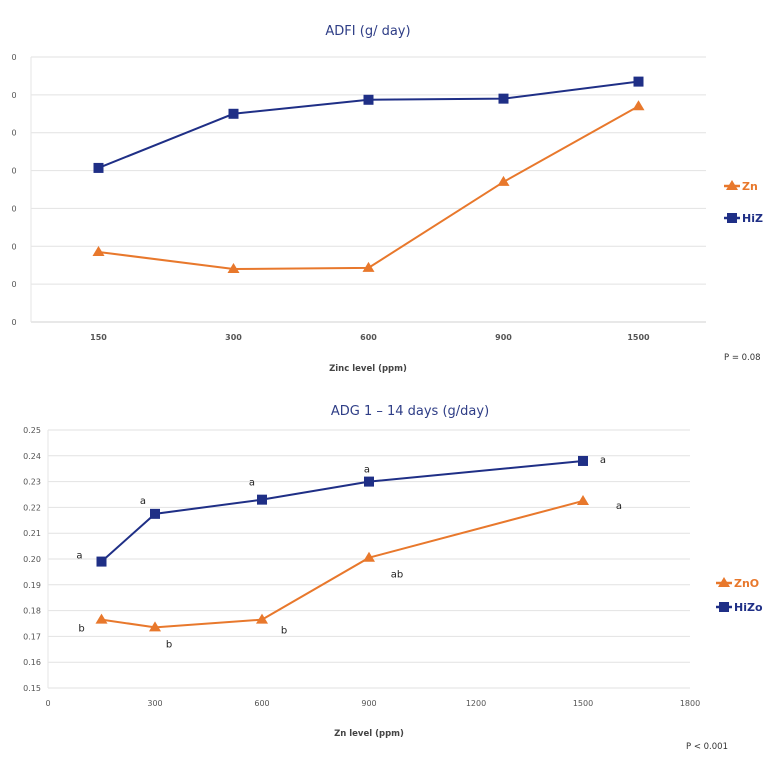  What do you see at coordinates (369, 734) in the screenshot?
I see `chart2-x-axis-label: Zn level (ppm)` at bounding box center [369, 734].